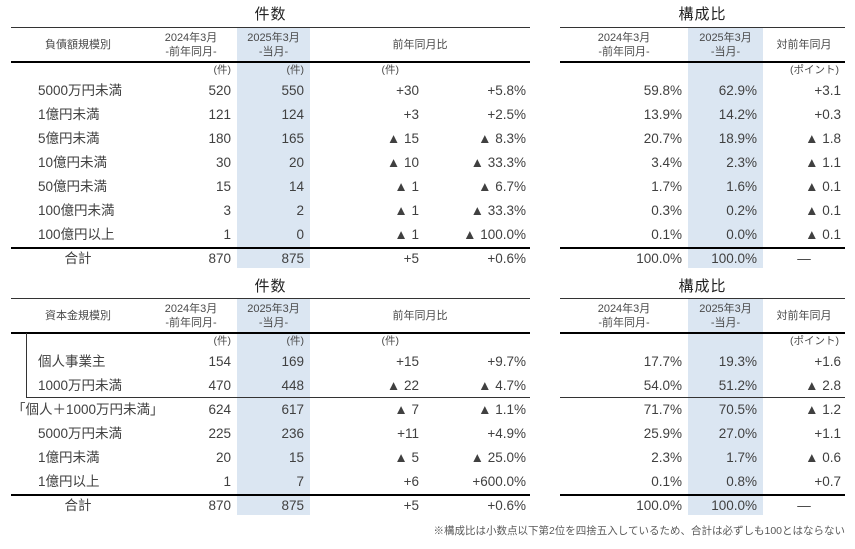 The width and height of the screenshot is (855, 549). Describe the element at coordinates (737, 433) in the screenshot. I see `cell-value: 27.0%` at that location.